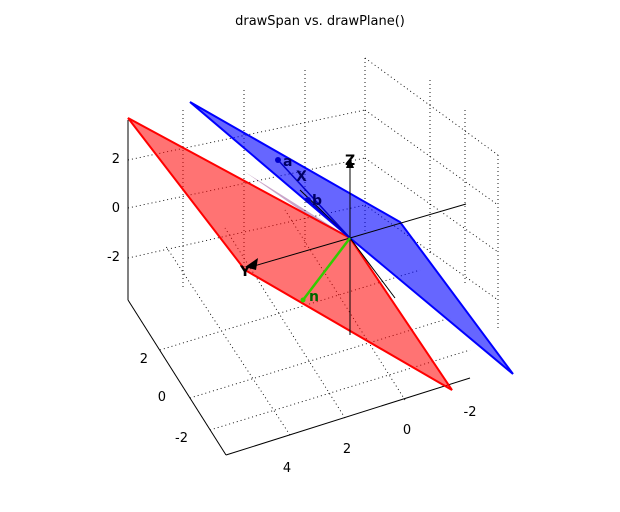 This screenshot has height=512, width=620. What do you see at coordinates (470, 412) in the screenshot?
I see `y-tick-label: -2` at bounding box center [470, 412].